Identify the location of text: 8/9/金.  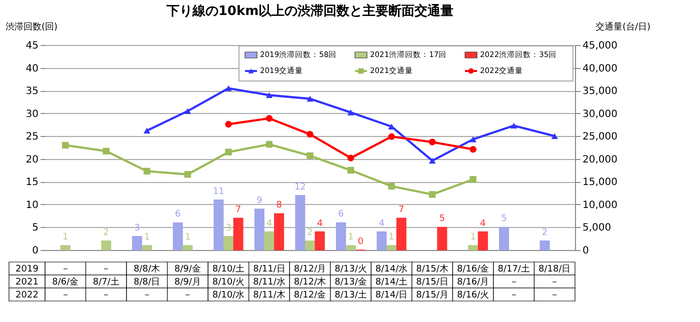
(187, 269).